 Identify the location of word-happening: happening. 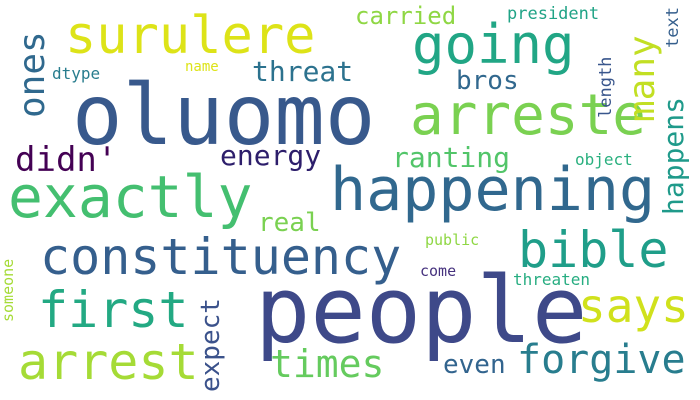
(493, 190).